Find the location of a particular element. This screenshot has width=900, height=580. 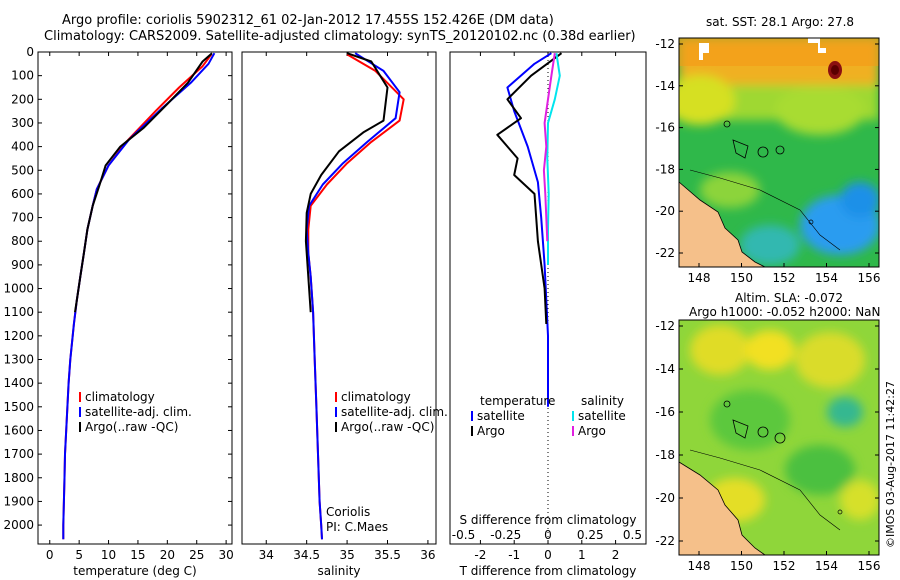

x-tick-label: 5 is located at coordinates (79, 555).